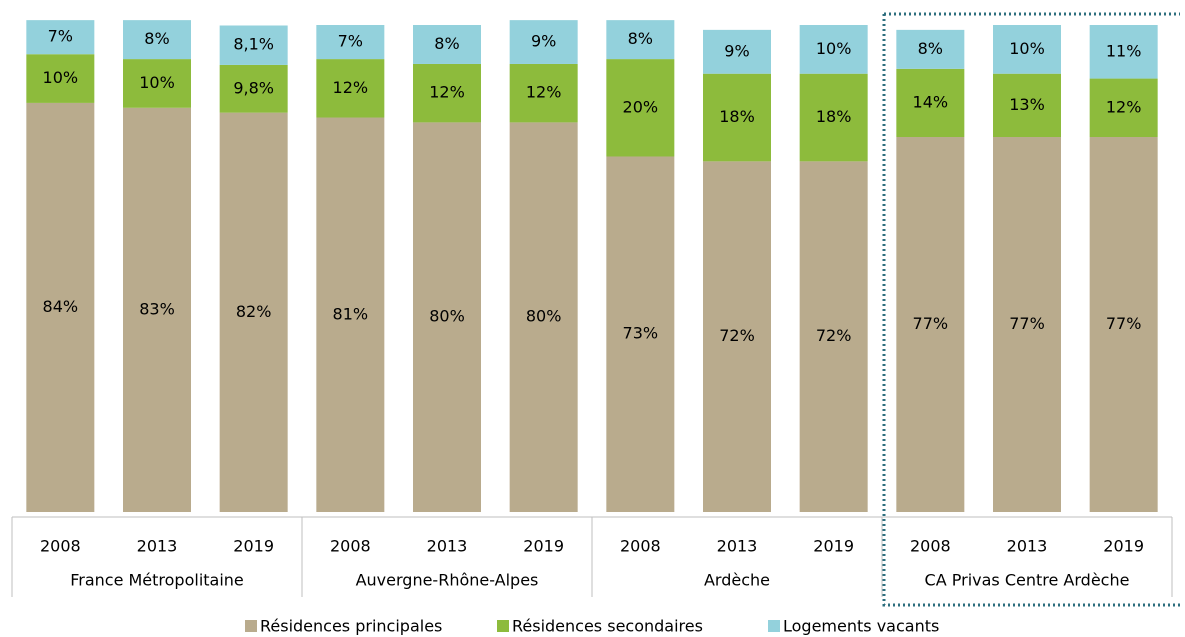  I want to click on value-label: 83%, so click(157, 308).